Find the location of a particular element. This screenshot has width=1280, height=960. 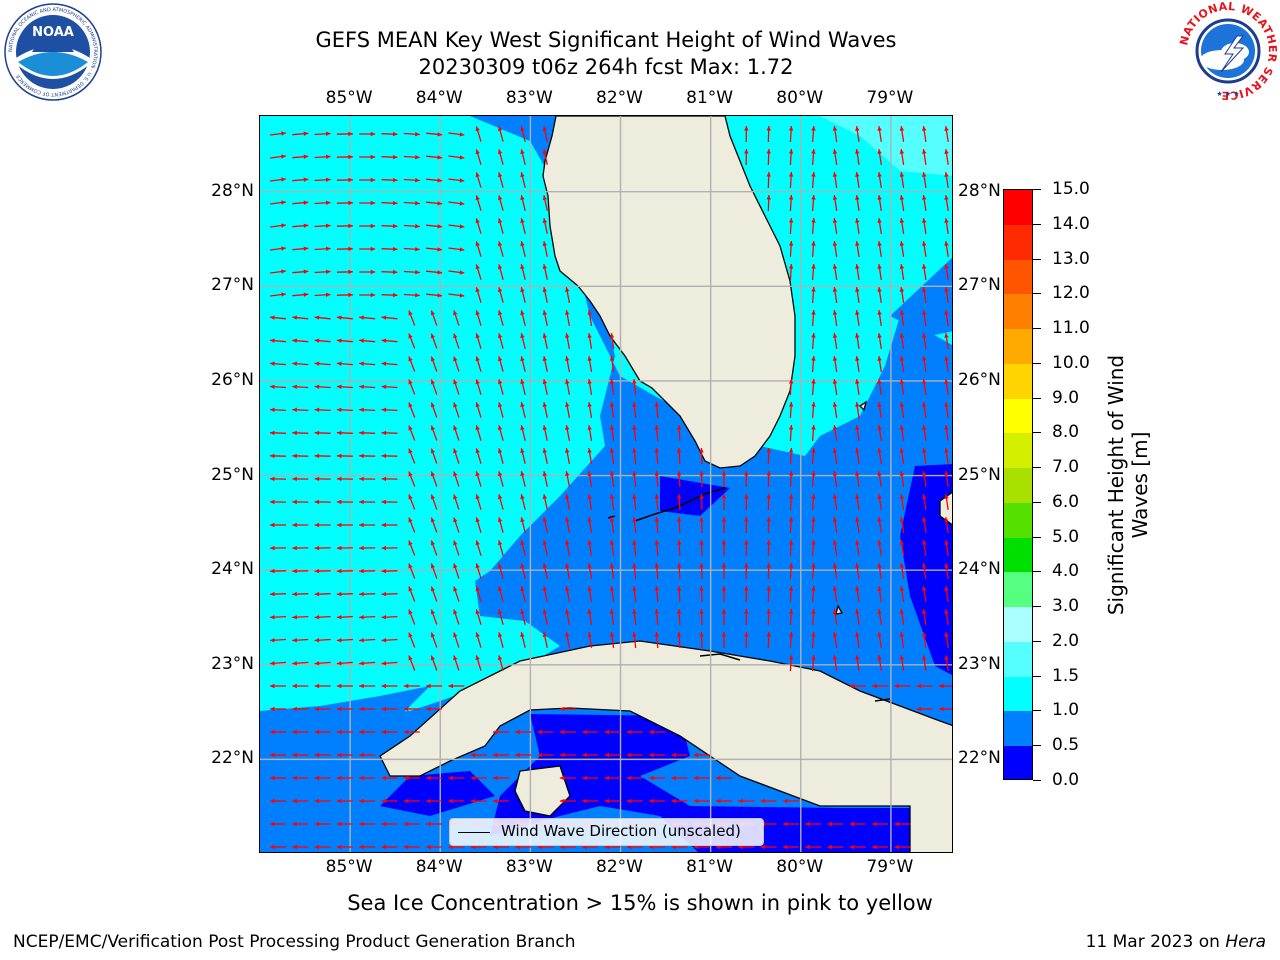

lat-tick-label: 26°N is located at coordinates (979, 379).